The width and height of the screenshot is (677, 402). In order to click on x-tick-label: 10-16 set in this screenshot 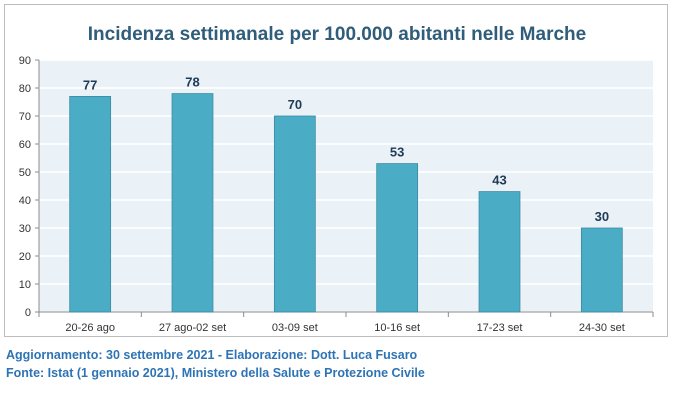, I will do `click(397, 328)`.